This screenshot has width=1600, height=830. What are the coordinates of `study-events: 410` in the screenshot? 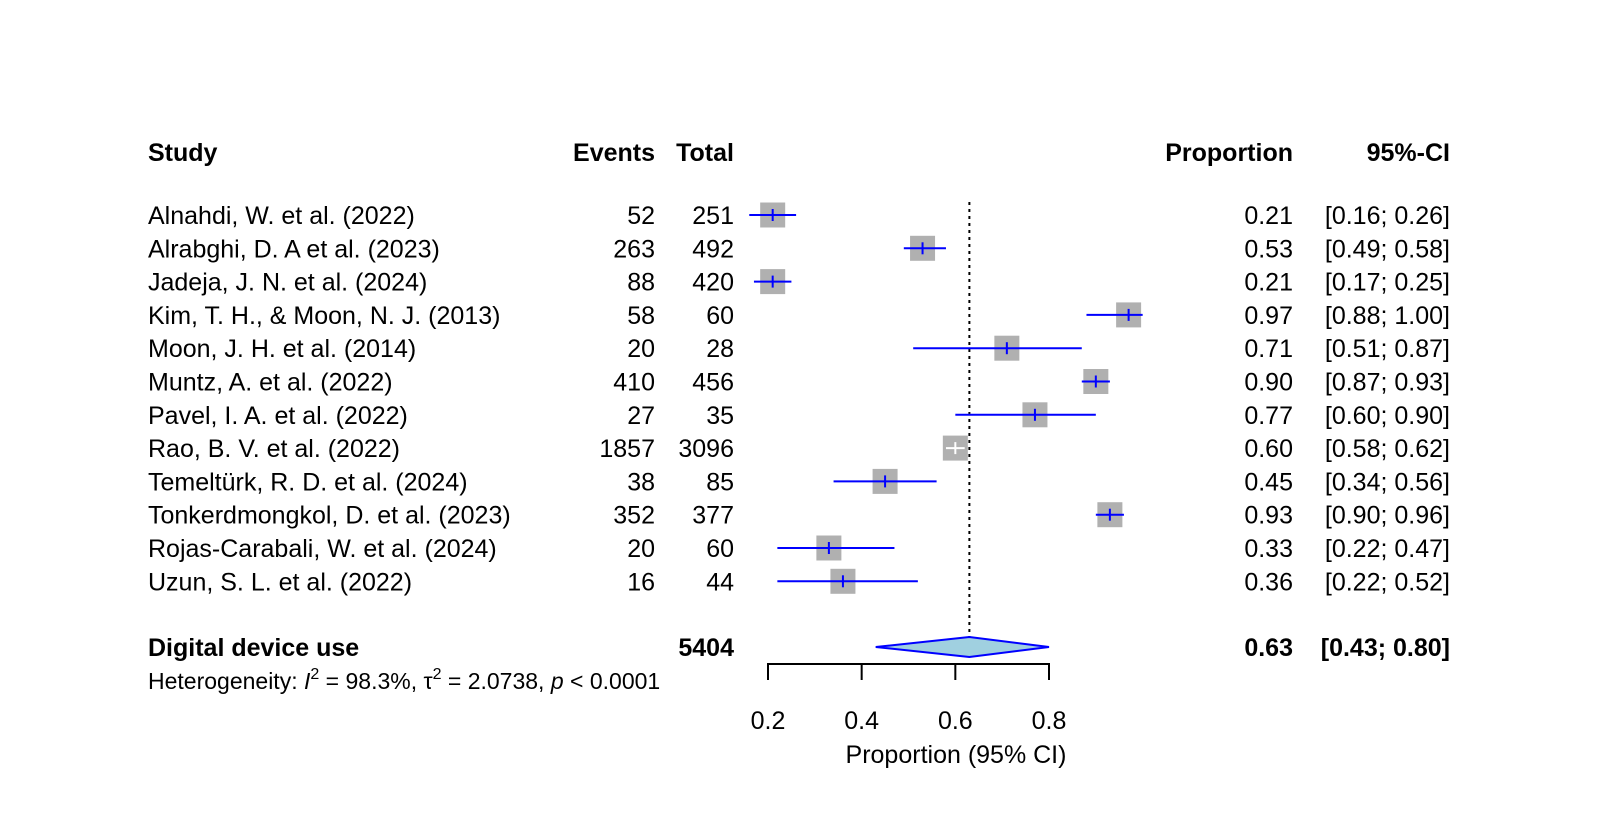 It's located at (634, 383).